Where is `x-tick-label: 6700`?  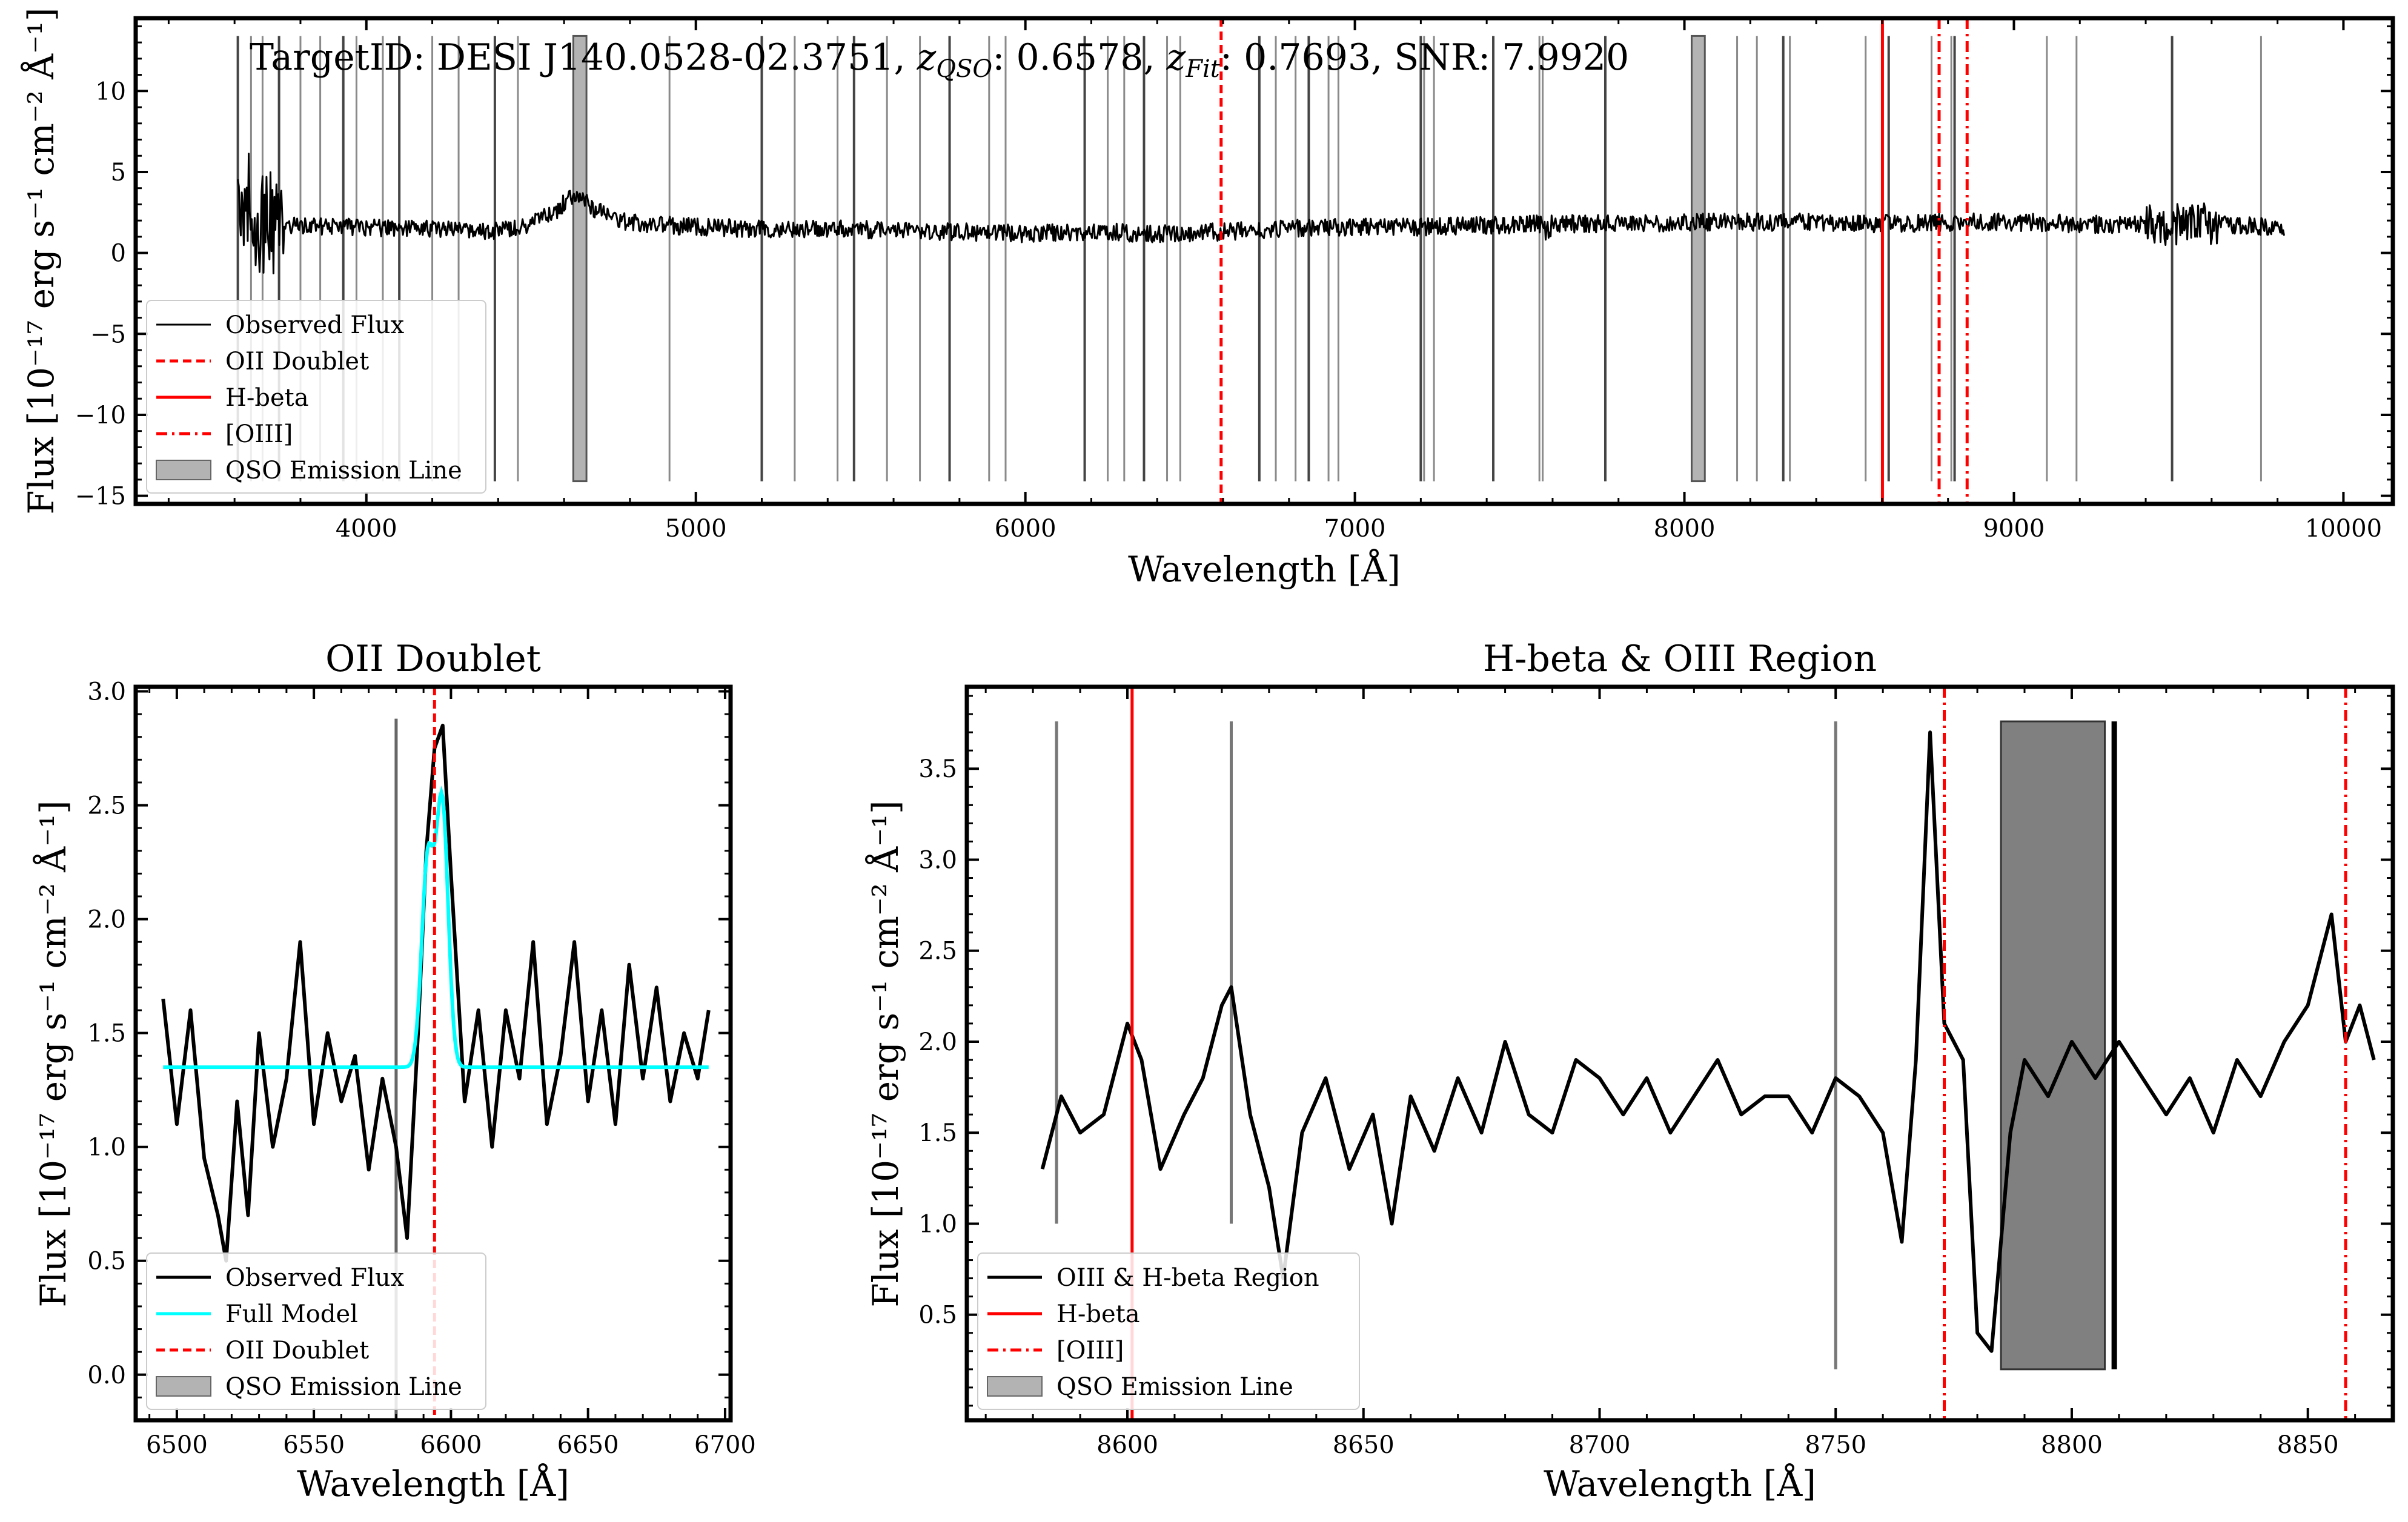 x-tick-label: 6700 is located at coordinates (725, 1445).